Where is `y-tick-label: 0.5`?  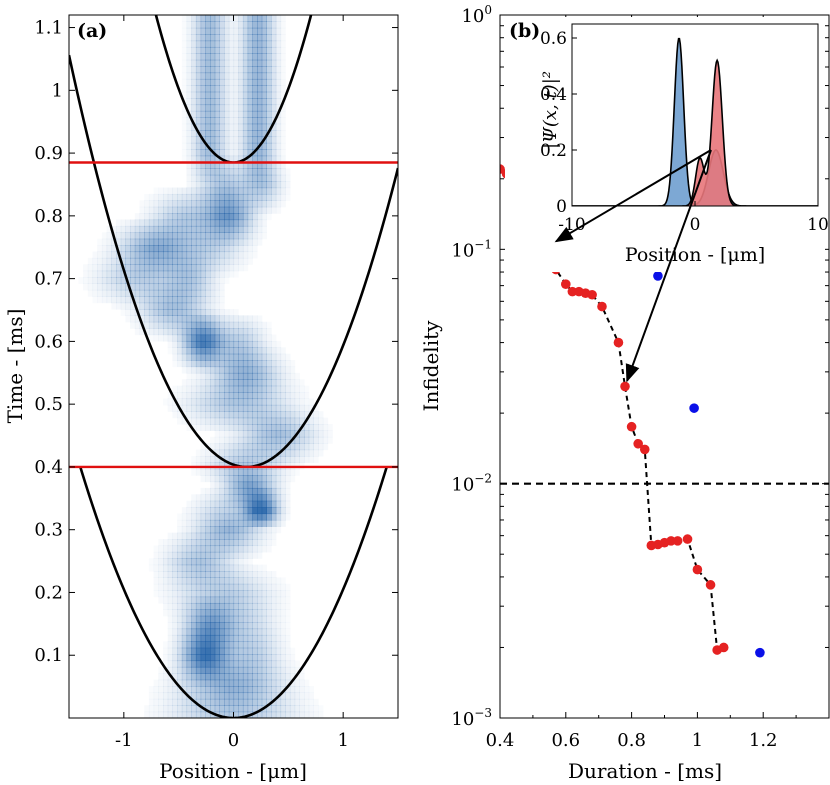 y-tick-label: 0.5 is located at coordinates (48, 404).